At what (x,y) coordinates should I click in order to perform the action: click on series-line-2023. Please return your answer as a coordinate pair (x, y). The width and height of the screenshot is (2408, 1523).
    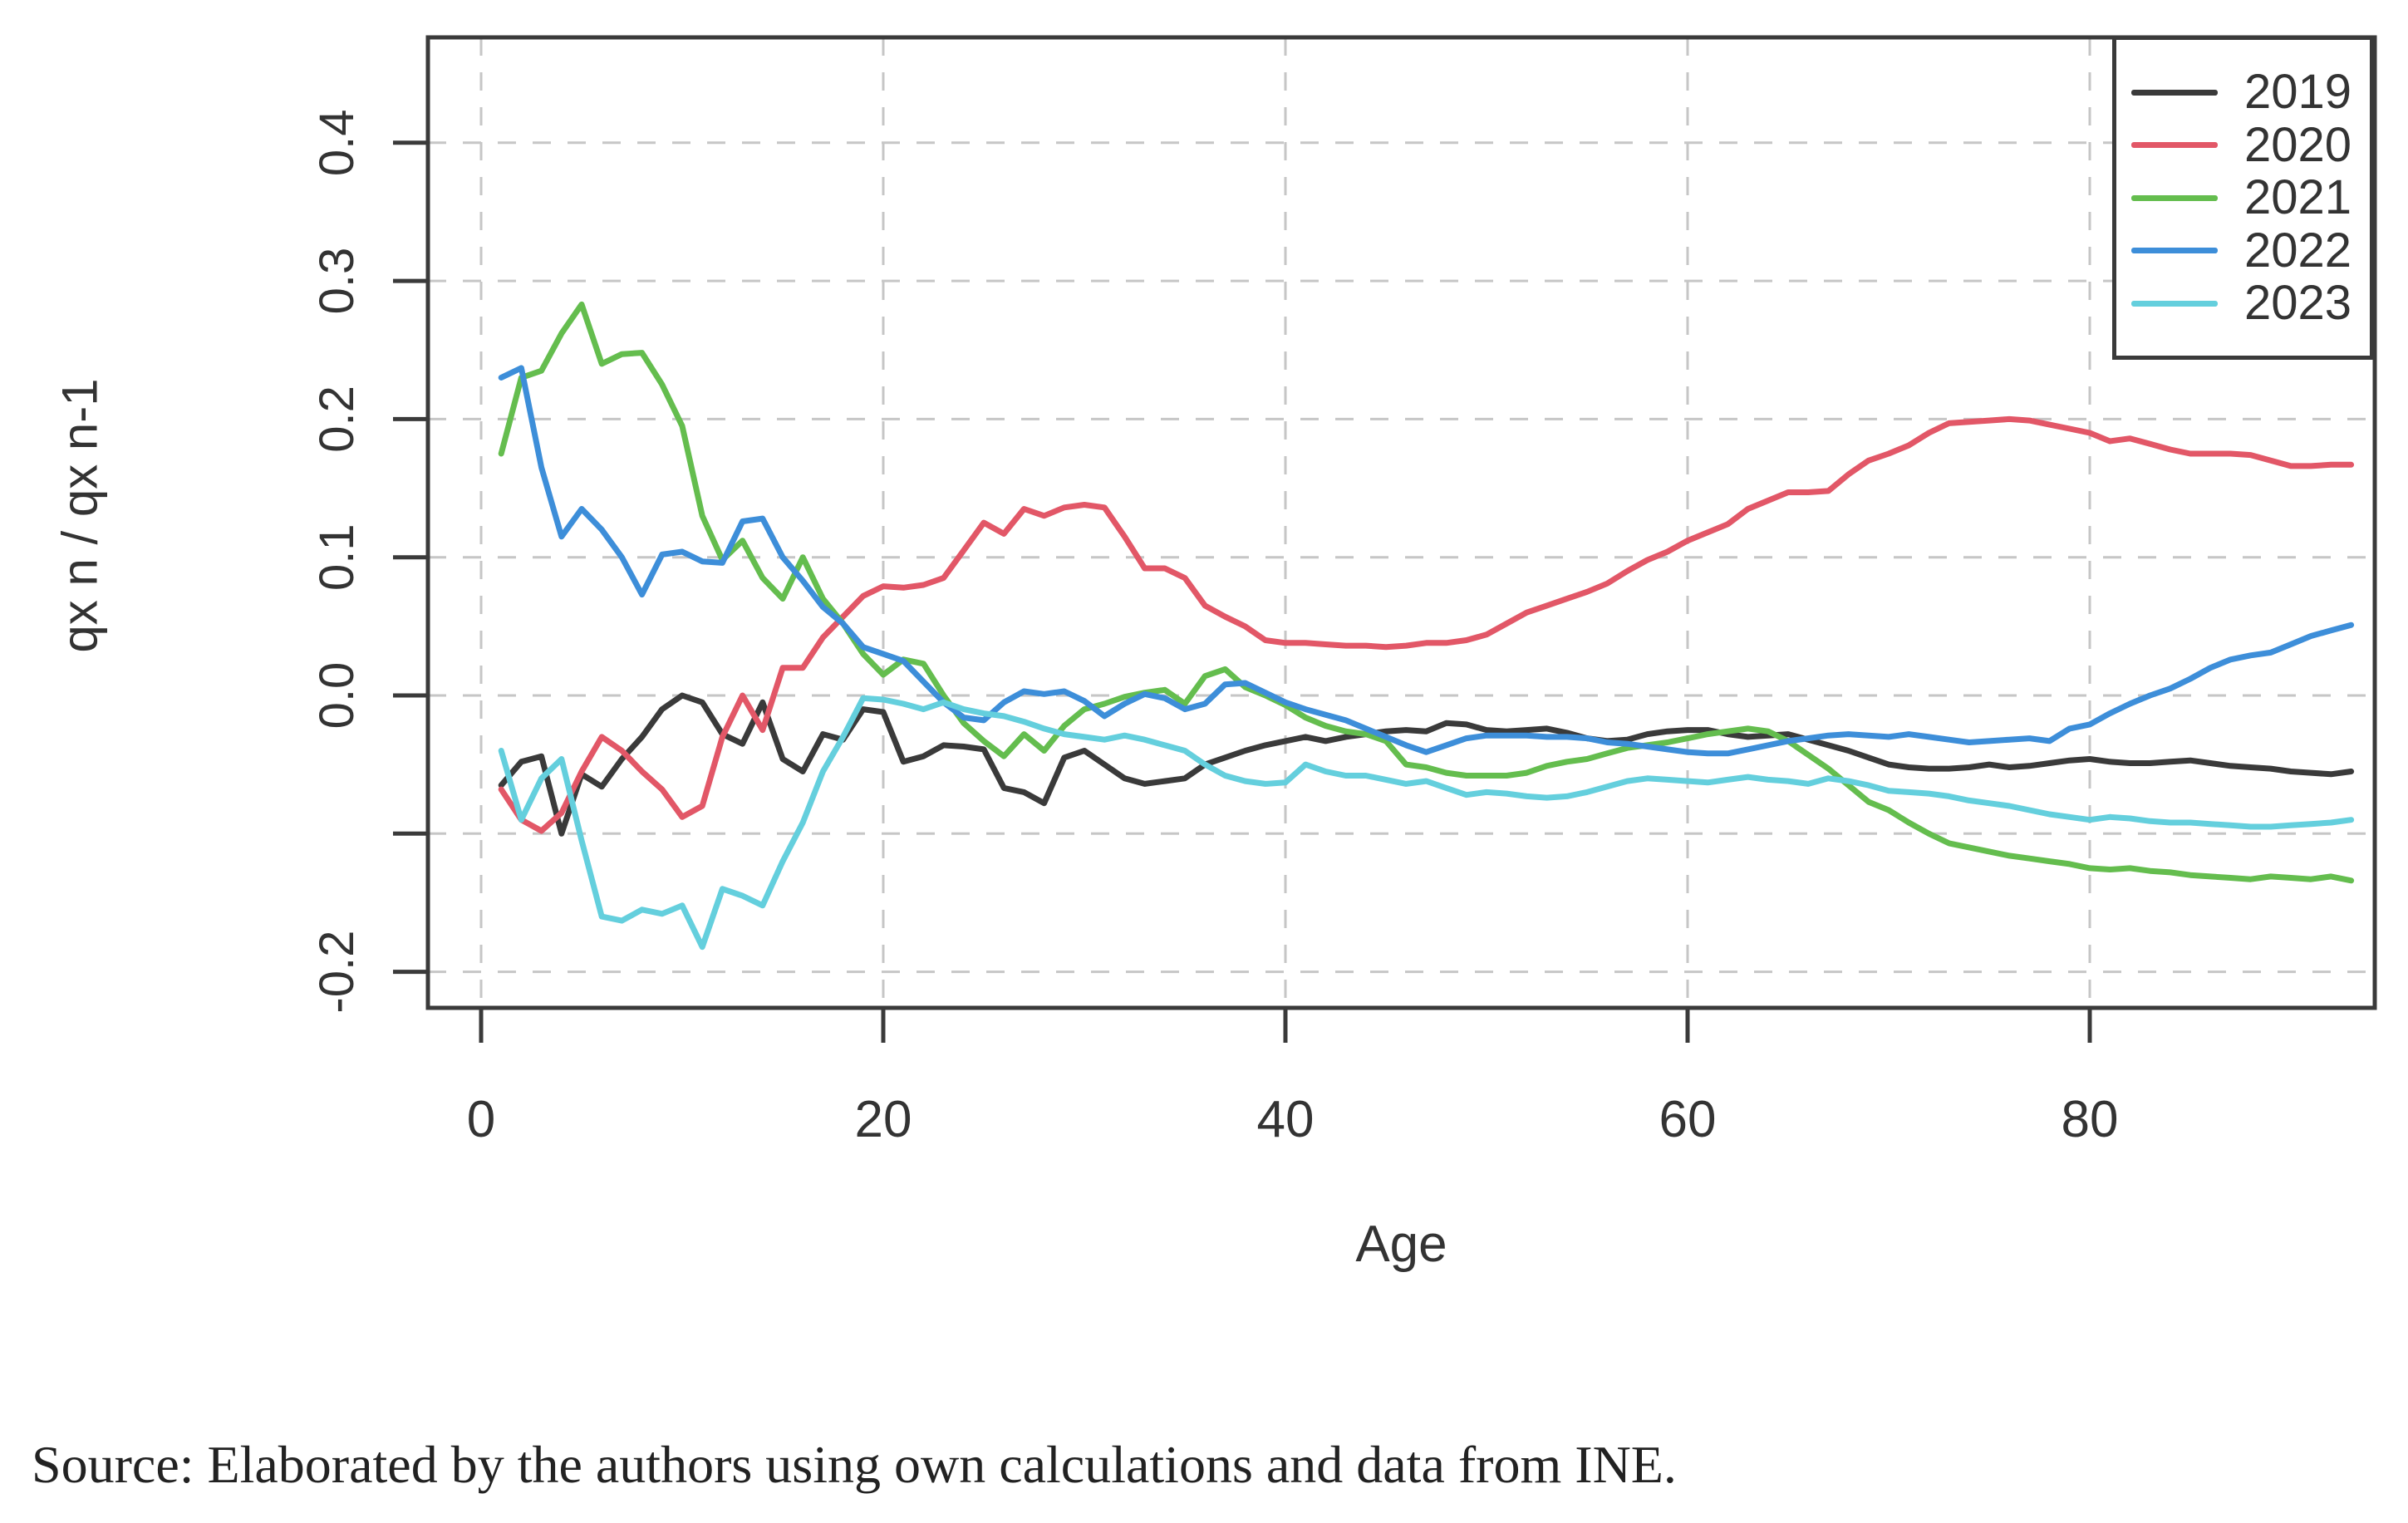
    Looking at the image, I should click on (1426, 823).